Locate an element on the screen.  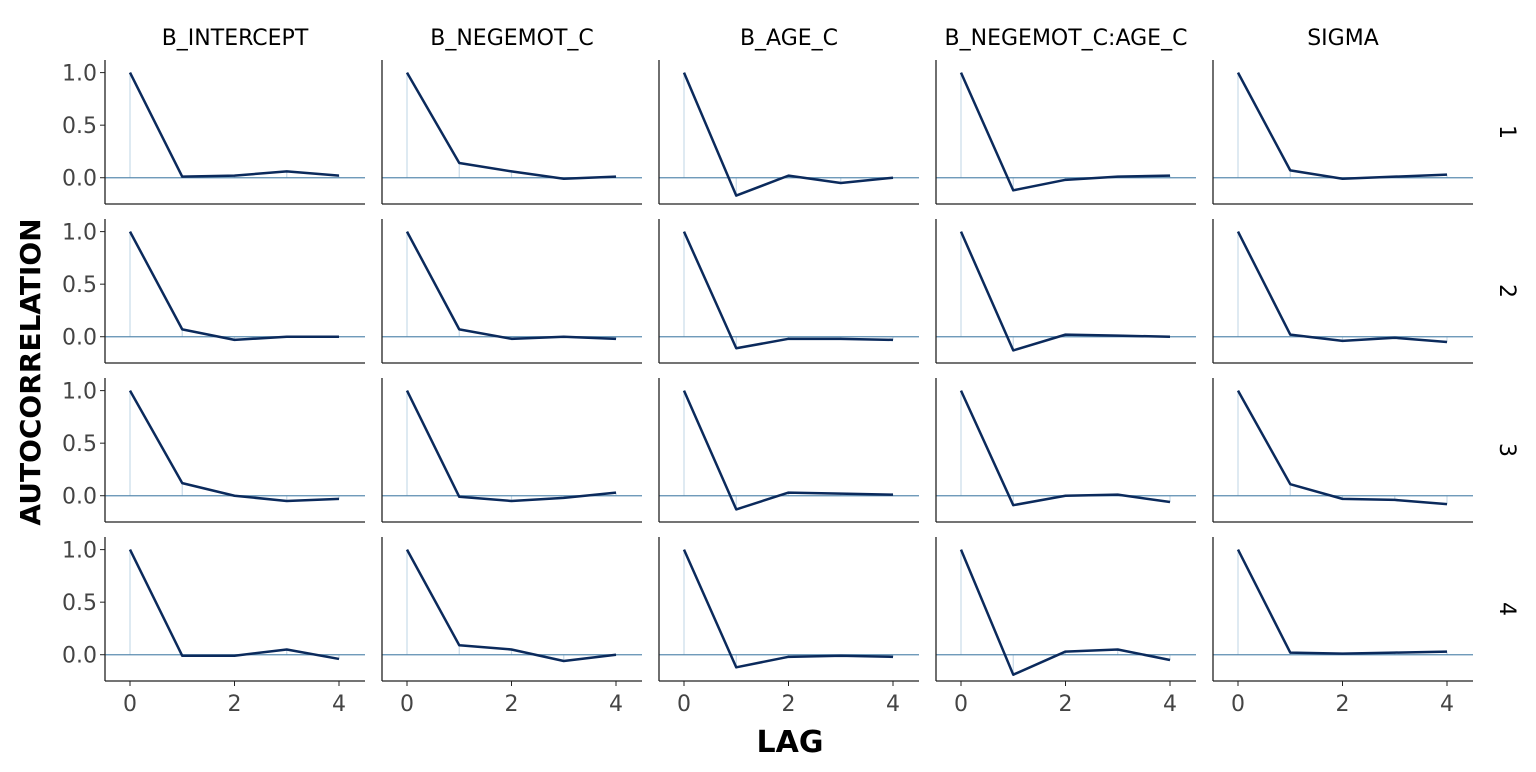
facet-label-column: B_AGE_C is located at coordinates (789, 38).